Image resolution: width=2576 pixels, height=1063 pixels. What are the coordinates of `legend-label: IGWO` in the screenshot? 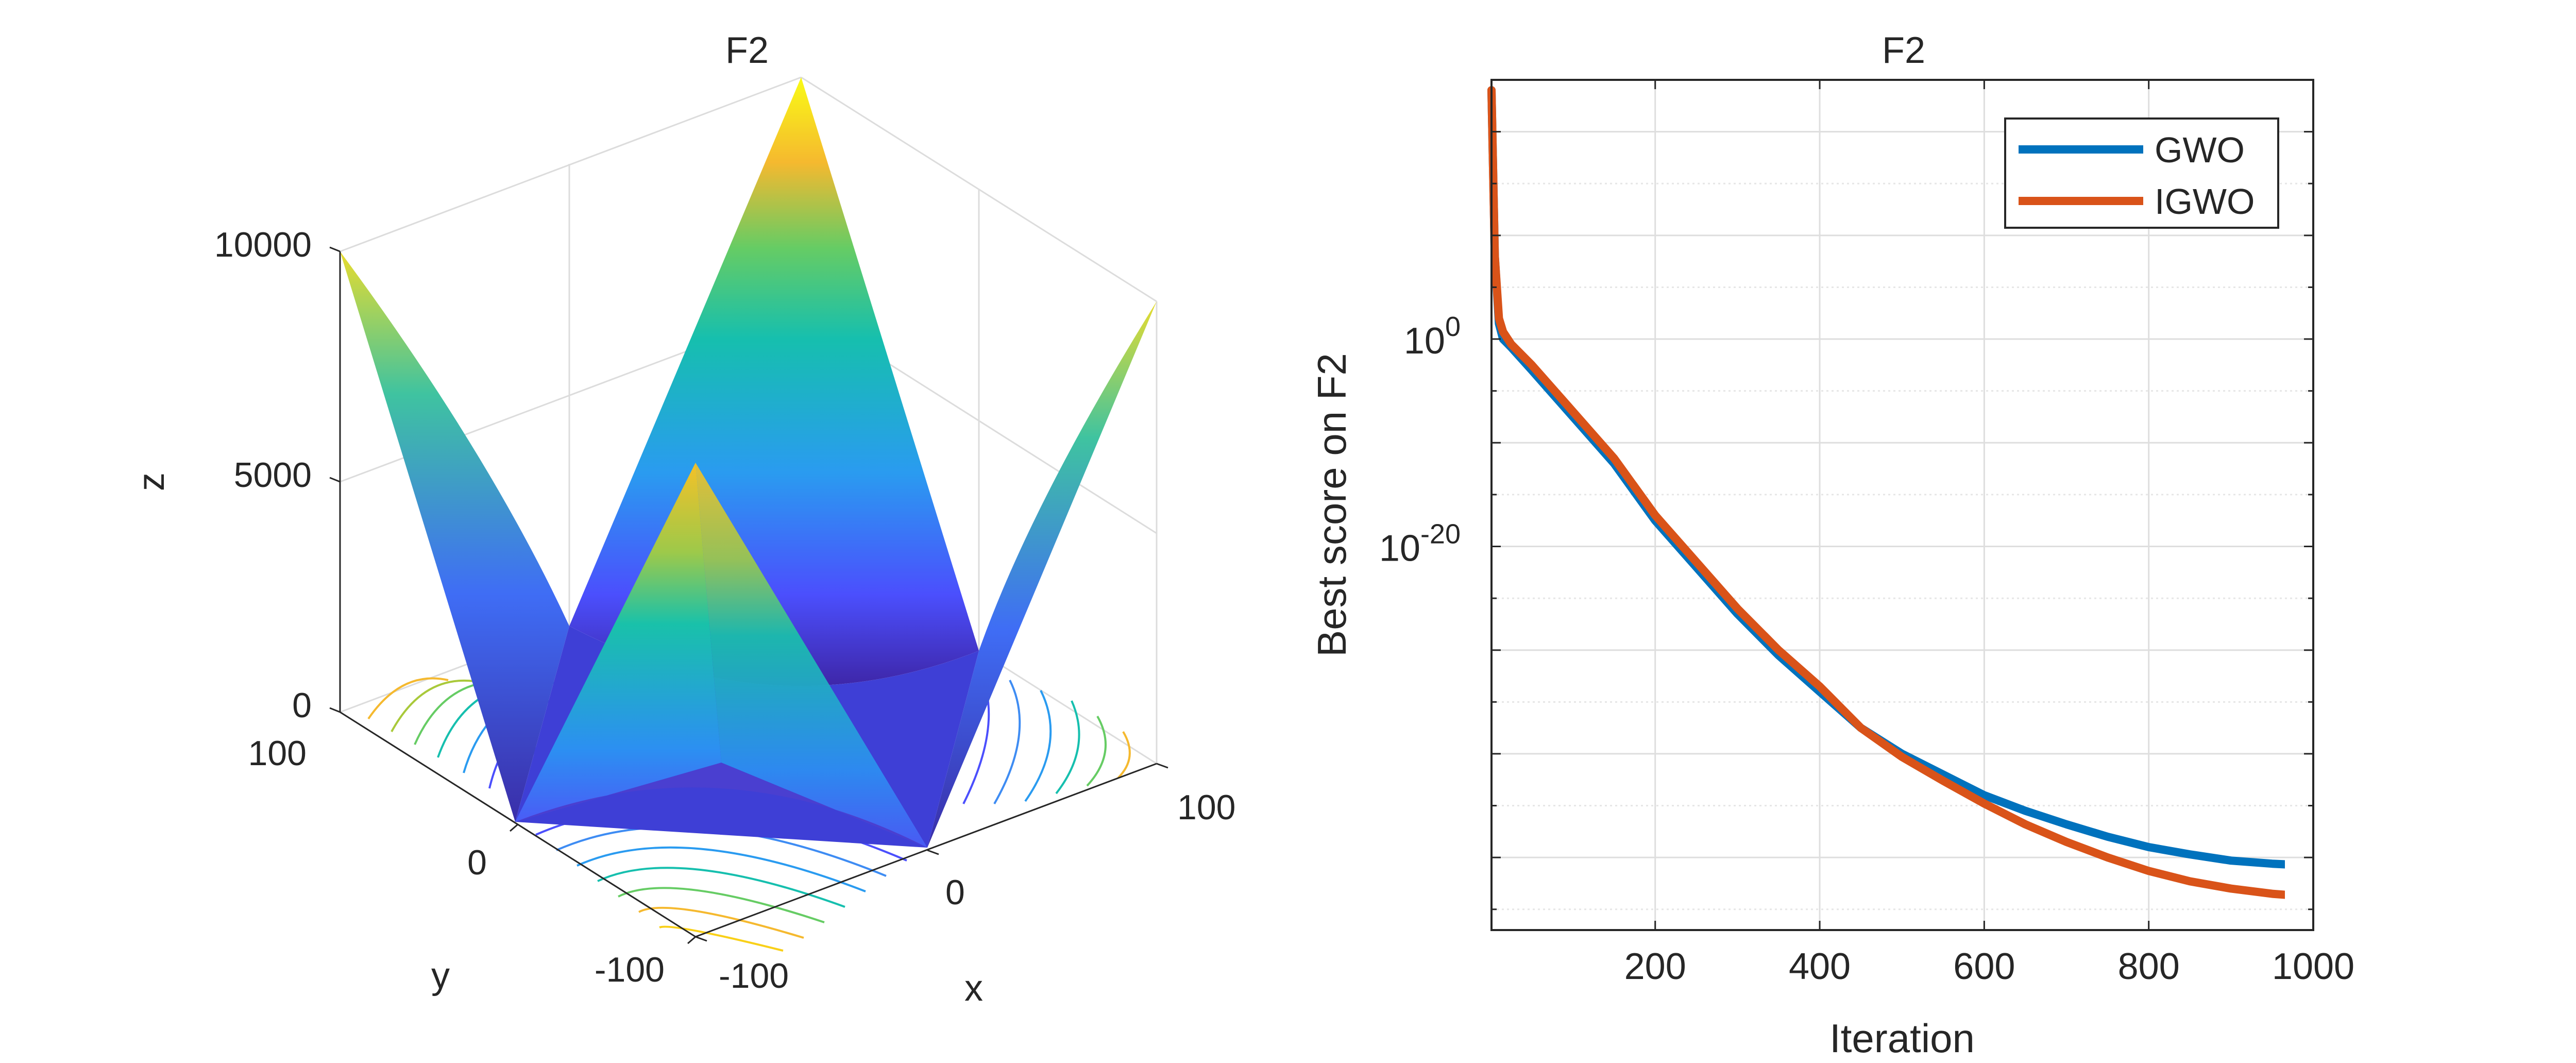 It's located at (2205, 201).